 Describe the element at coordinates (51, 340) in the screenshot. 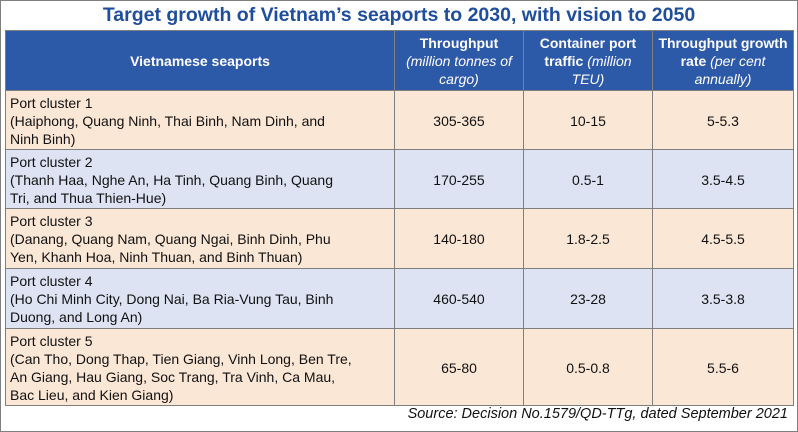

I see `cluster-name: Port cluster 5` at that location.